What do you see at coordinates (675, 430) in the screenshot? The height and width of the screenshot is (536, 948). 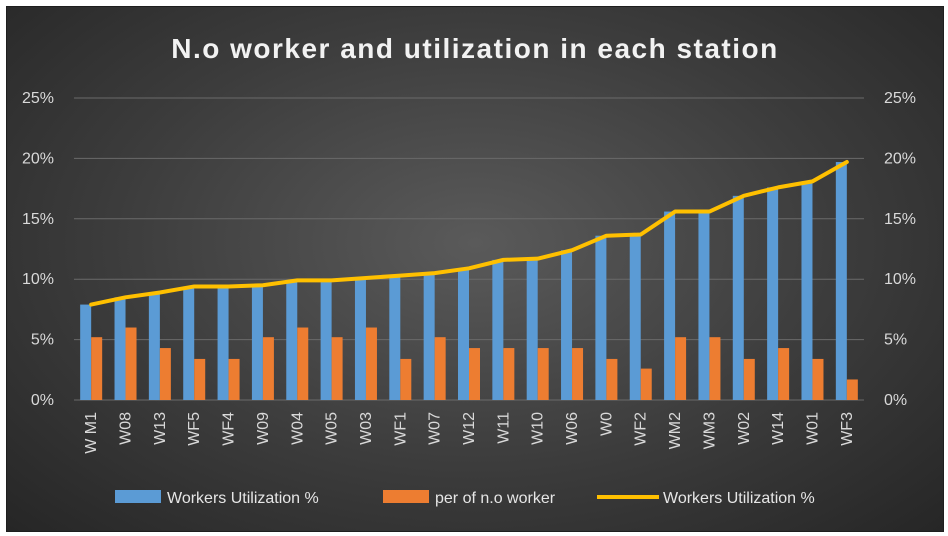 I see `x-tick-label: WM2` at bounding box center [675, 430].